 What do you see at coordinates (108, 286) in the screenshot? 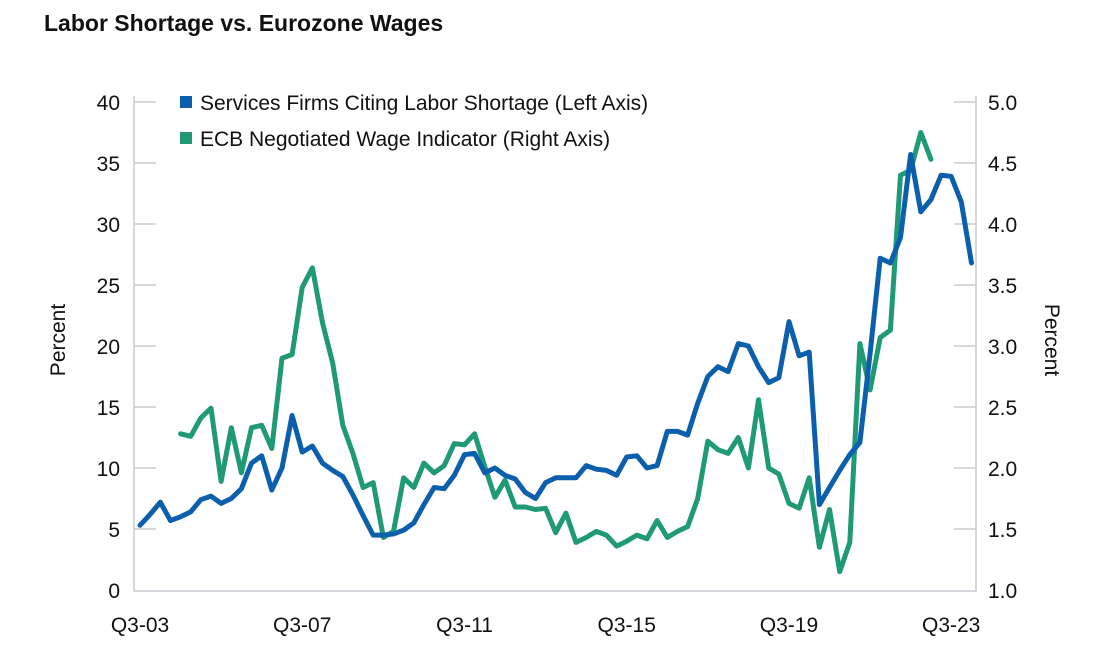
I see `y-tick-label-left: 25` at bounding box center [108, 286].